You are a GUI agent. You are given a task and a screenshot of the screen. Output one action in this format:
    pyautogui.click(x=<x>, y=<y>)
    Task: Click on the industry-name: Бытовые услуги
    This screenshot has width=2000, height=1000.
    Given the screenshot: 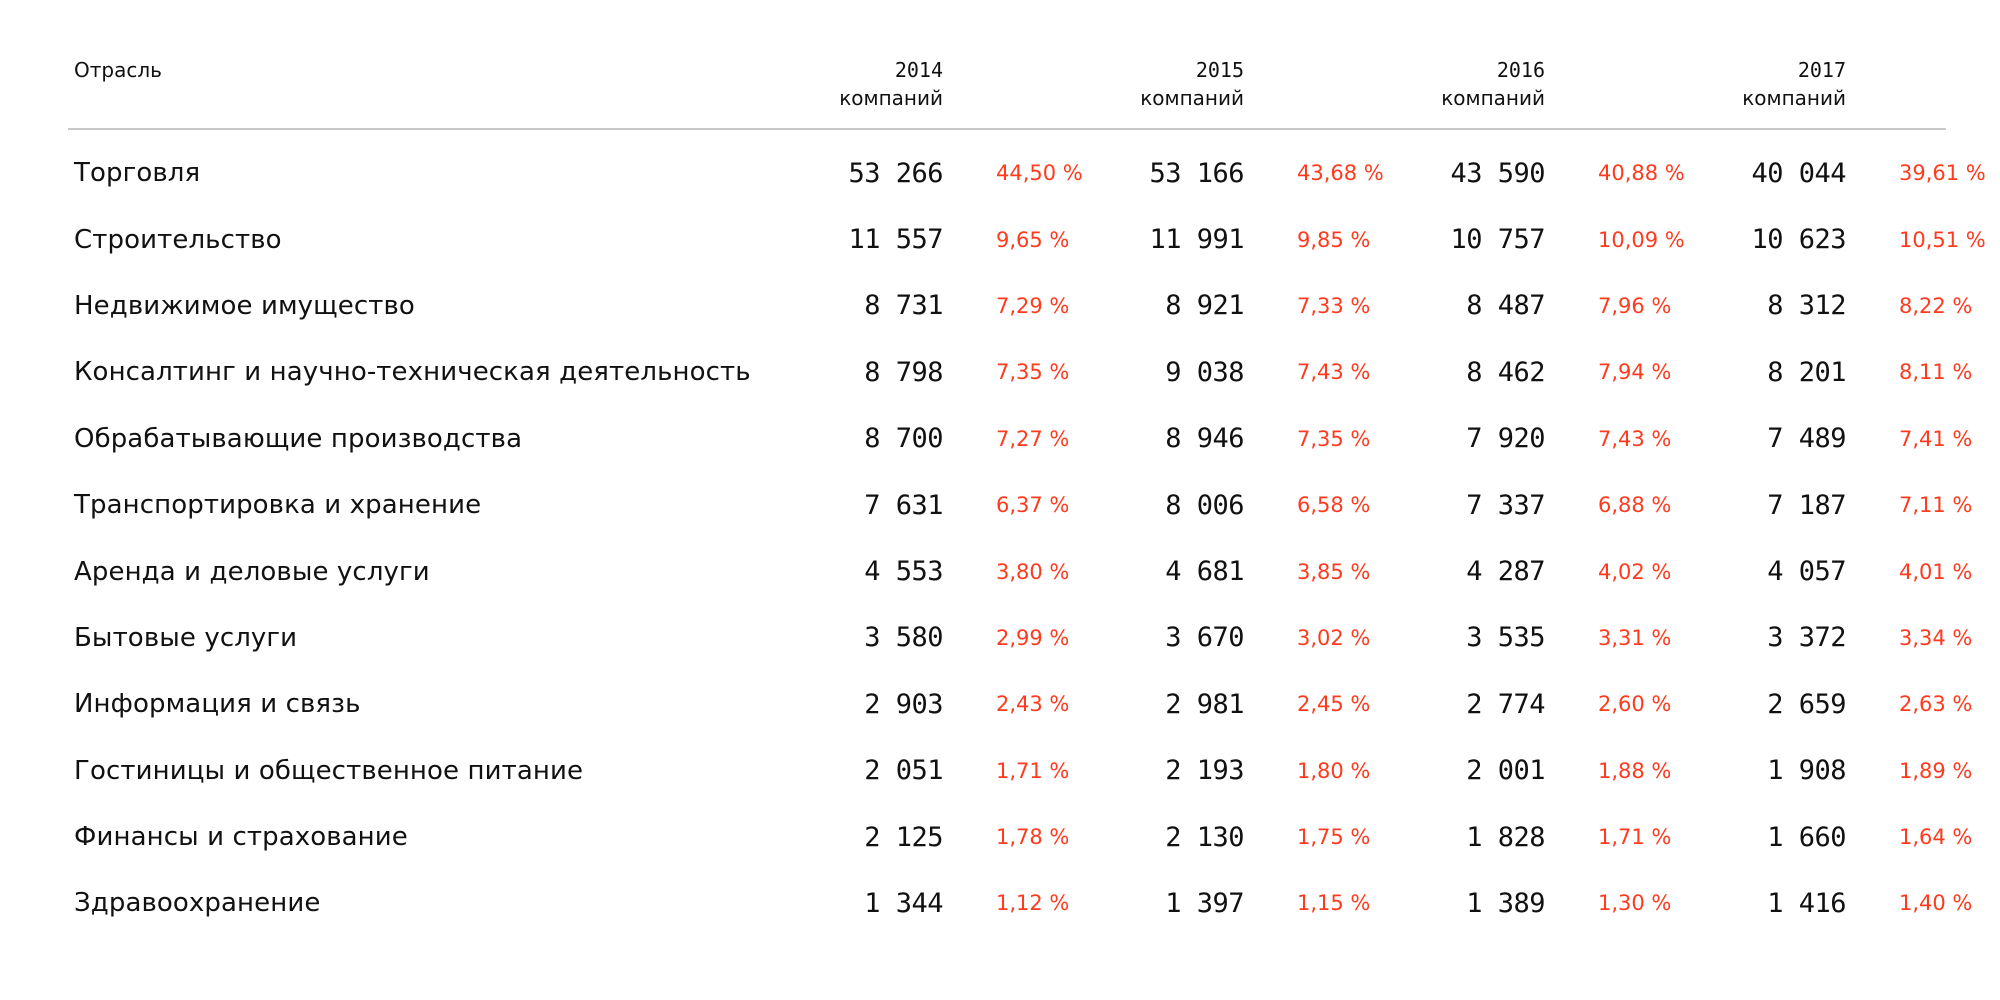 What is the action you would take?
    pyautogui.click(x=186, y=637)
    